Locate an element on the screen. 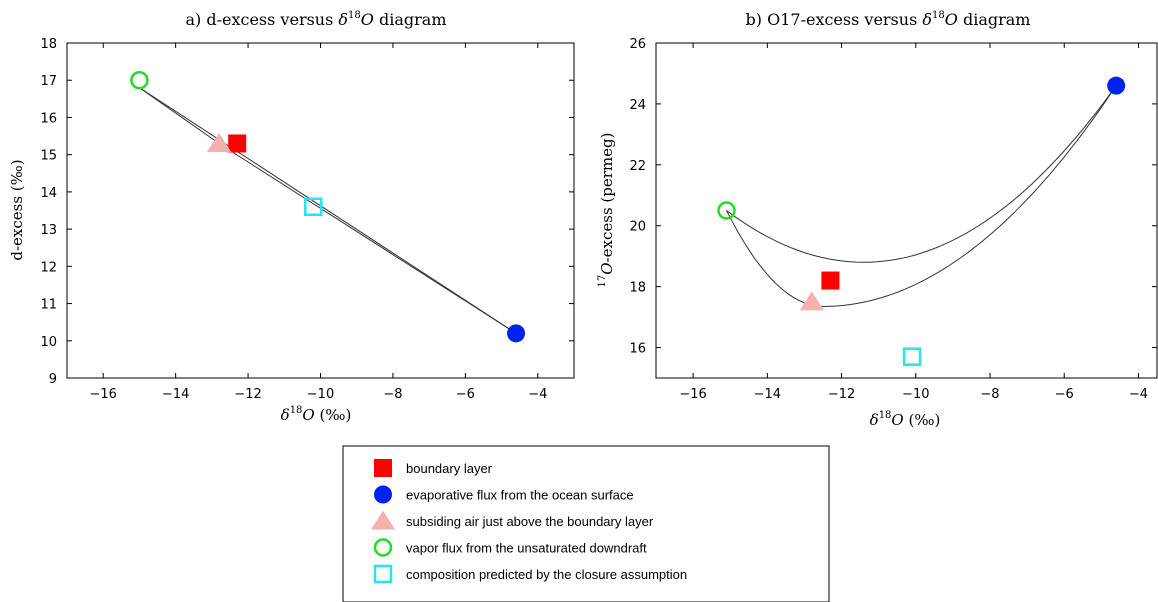  chart-b-y-tick-label: 16 is located at coordinates (637, 349).